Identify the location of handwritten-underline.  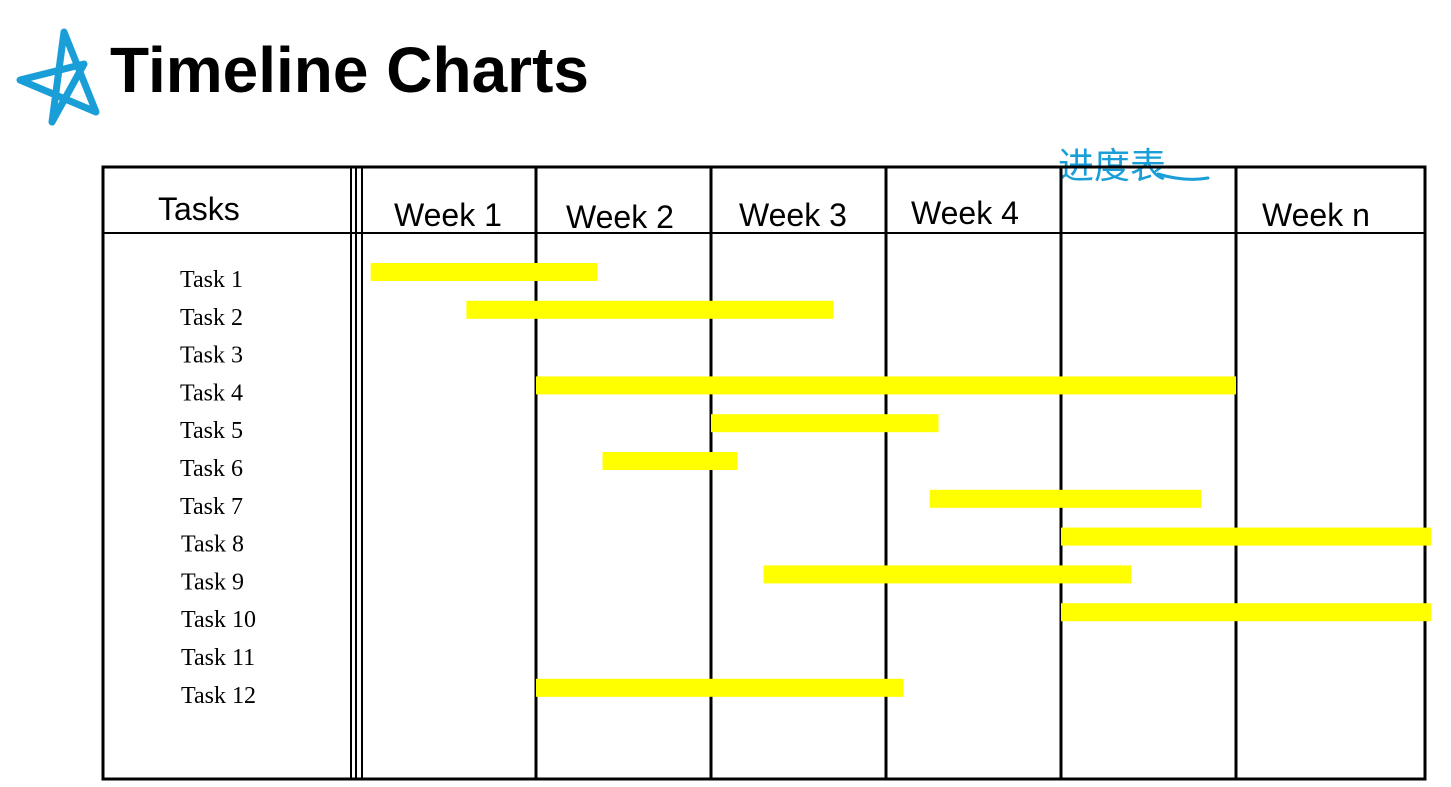
(1183, 176).